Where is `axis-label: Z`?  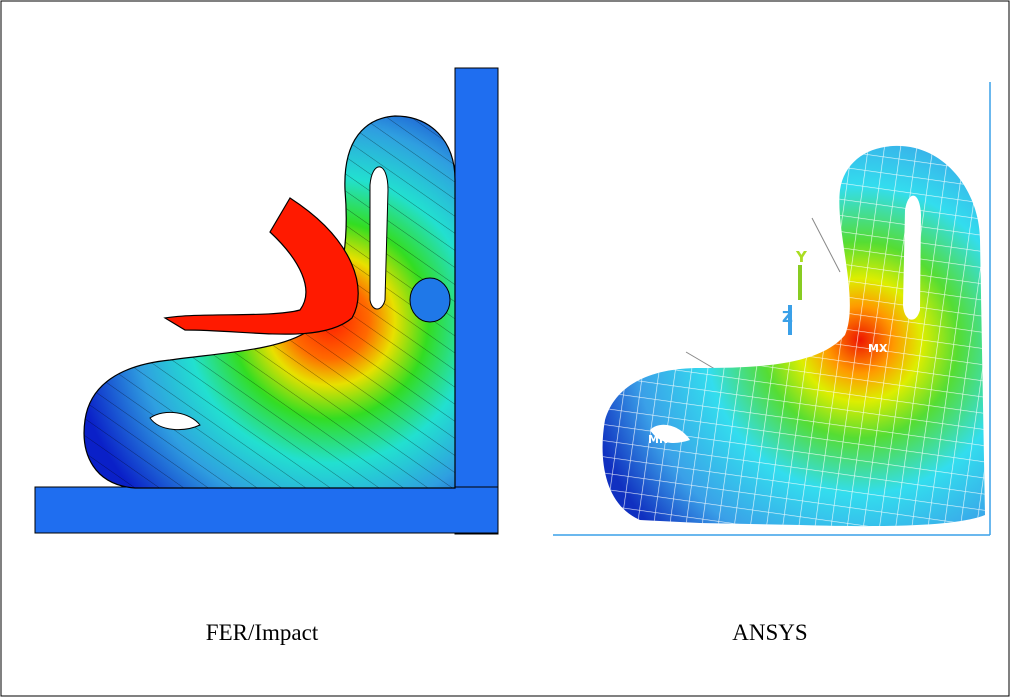
axis-label: Z is located at coordinates (787, 317).